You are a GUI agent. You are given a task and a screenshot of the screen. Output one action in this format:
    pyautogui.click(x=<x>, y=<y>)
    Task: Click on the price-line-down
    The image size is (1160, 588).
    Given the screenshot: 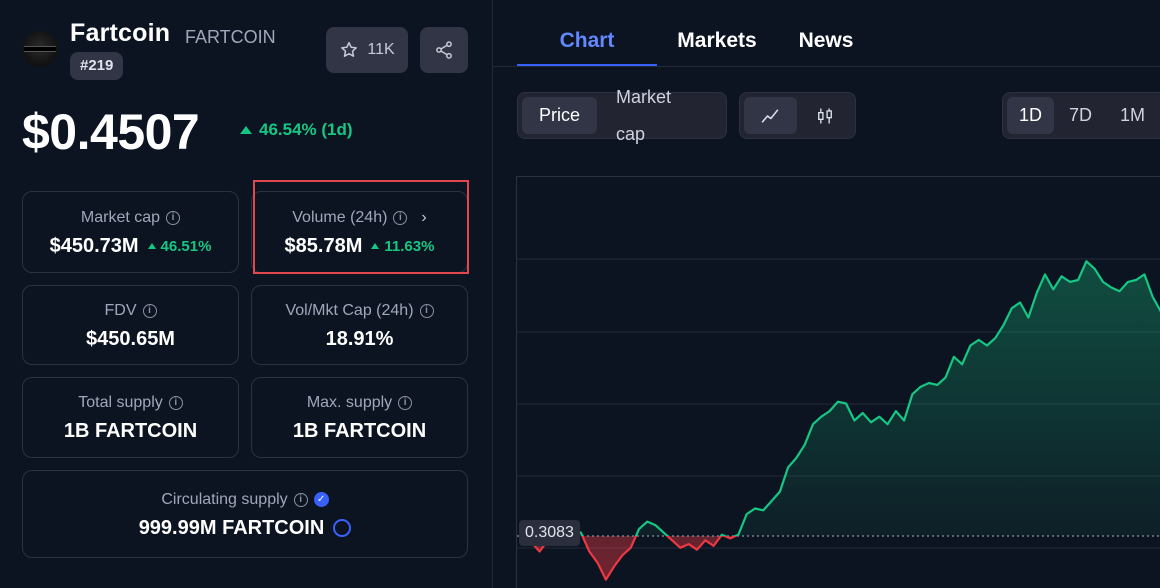 What is the action you would take?
    pyautogui.click(x=633, y=558)
    